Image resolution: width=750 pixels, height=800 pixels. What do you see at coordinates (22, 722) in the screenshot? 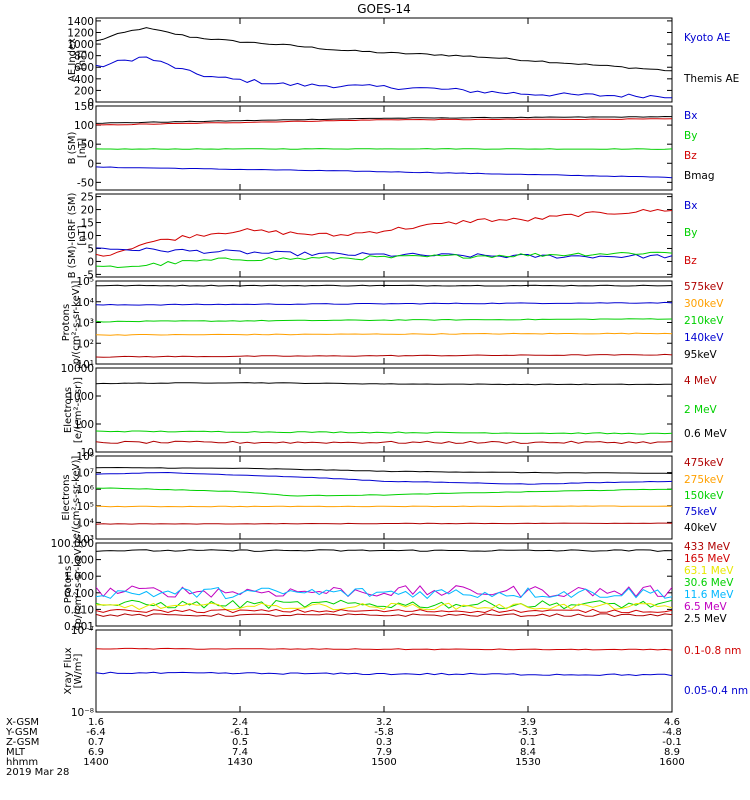
I see `x-row-label: X-GSM` at bounding box center [22, 722].